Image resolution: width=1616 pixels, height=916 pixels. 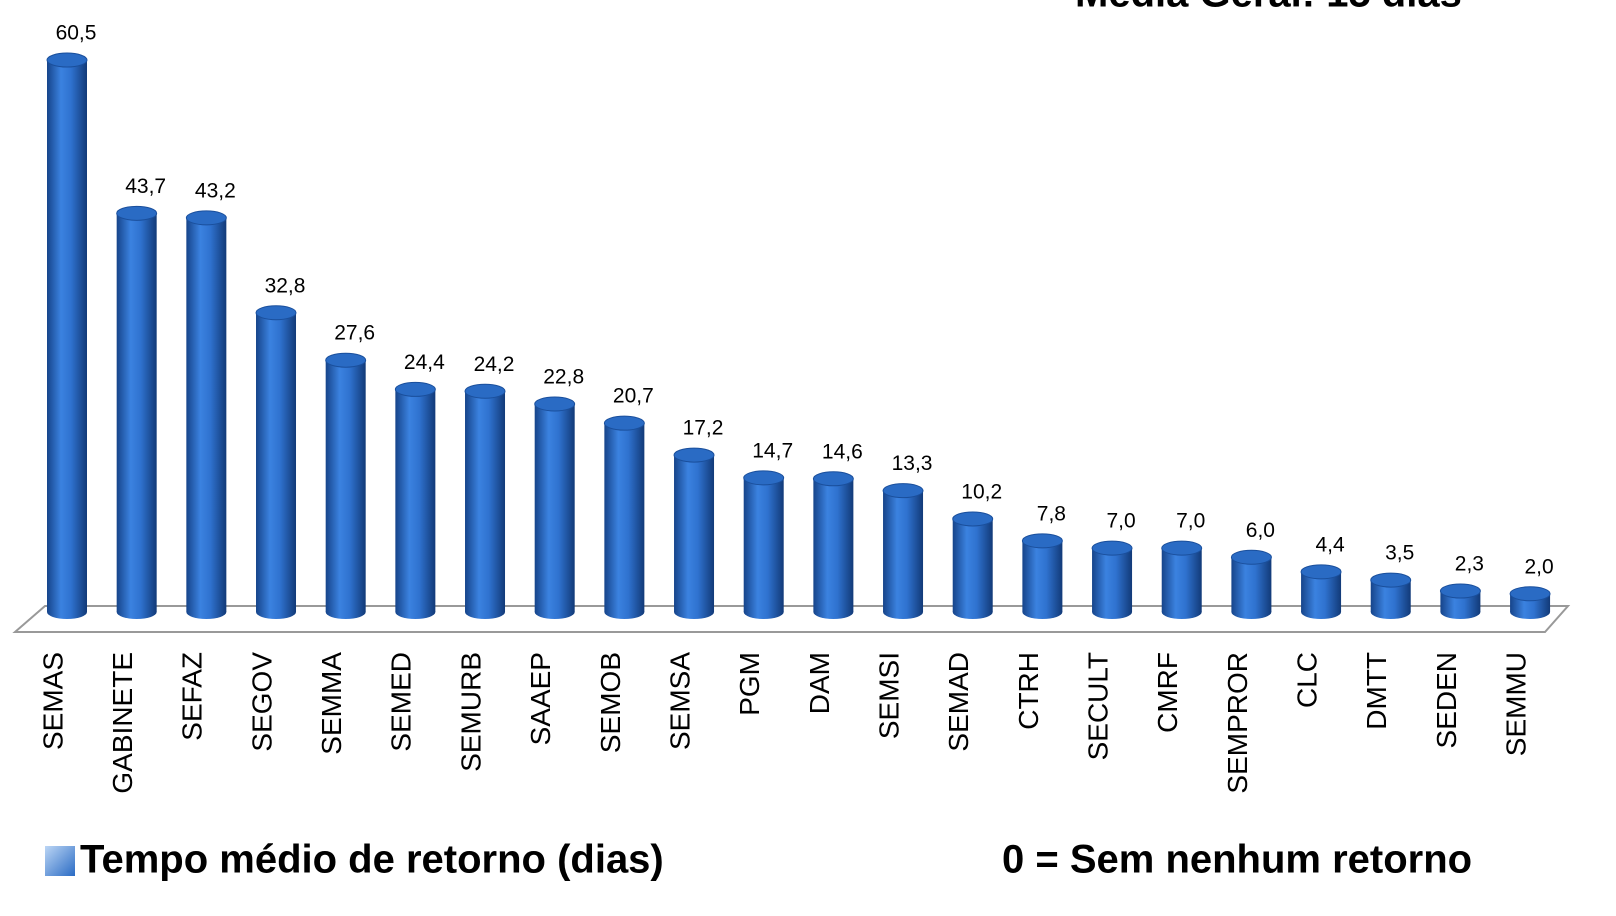 What do you see at coordinates (888, 695) in the screenshot?
I see `x-tick-label: SEMSI` at bounding box center [888, 695].